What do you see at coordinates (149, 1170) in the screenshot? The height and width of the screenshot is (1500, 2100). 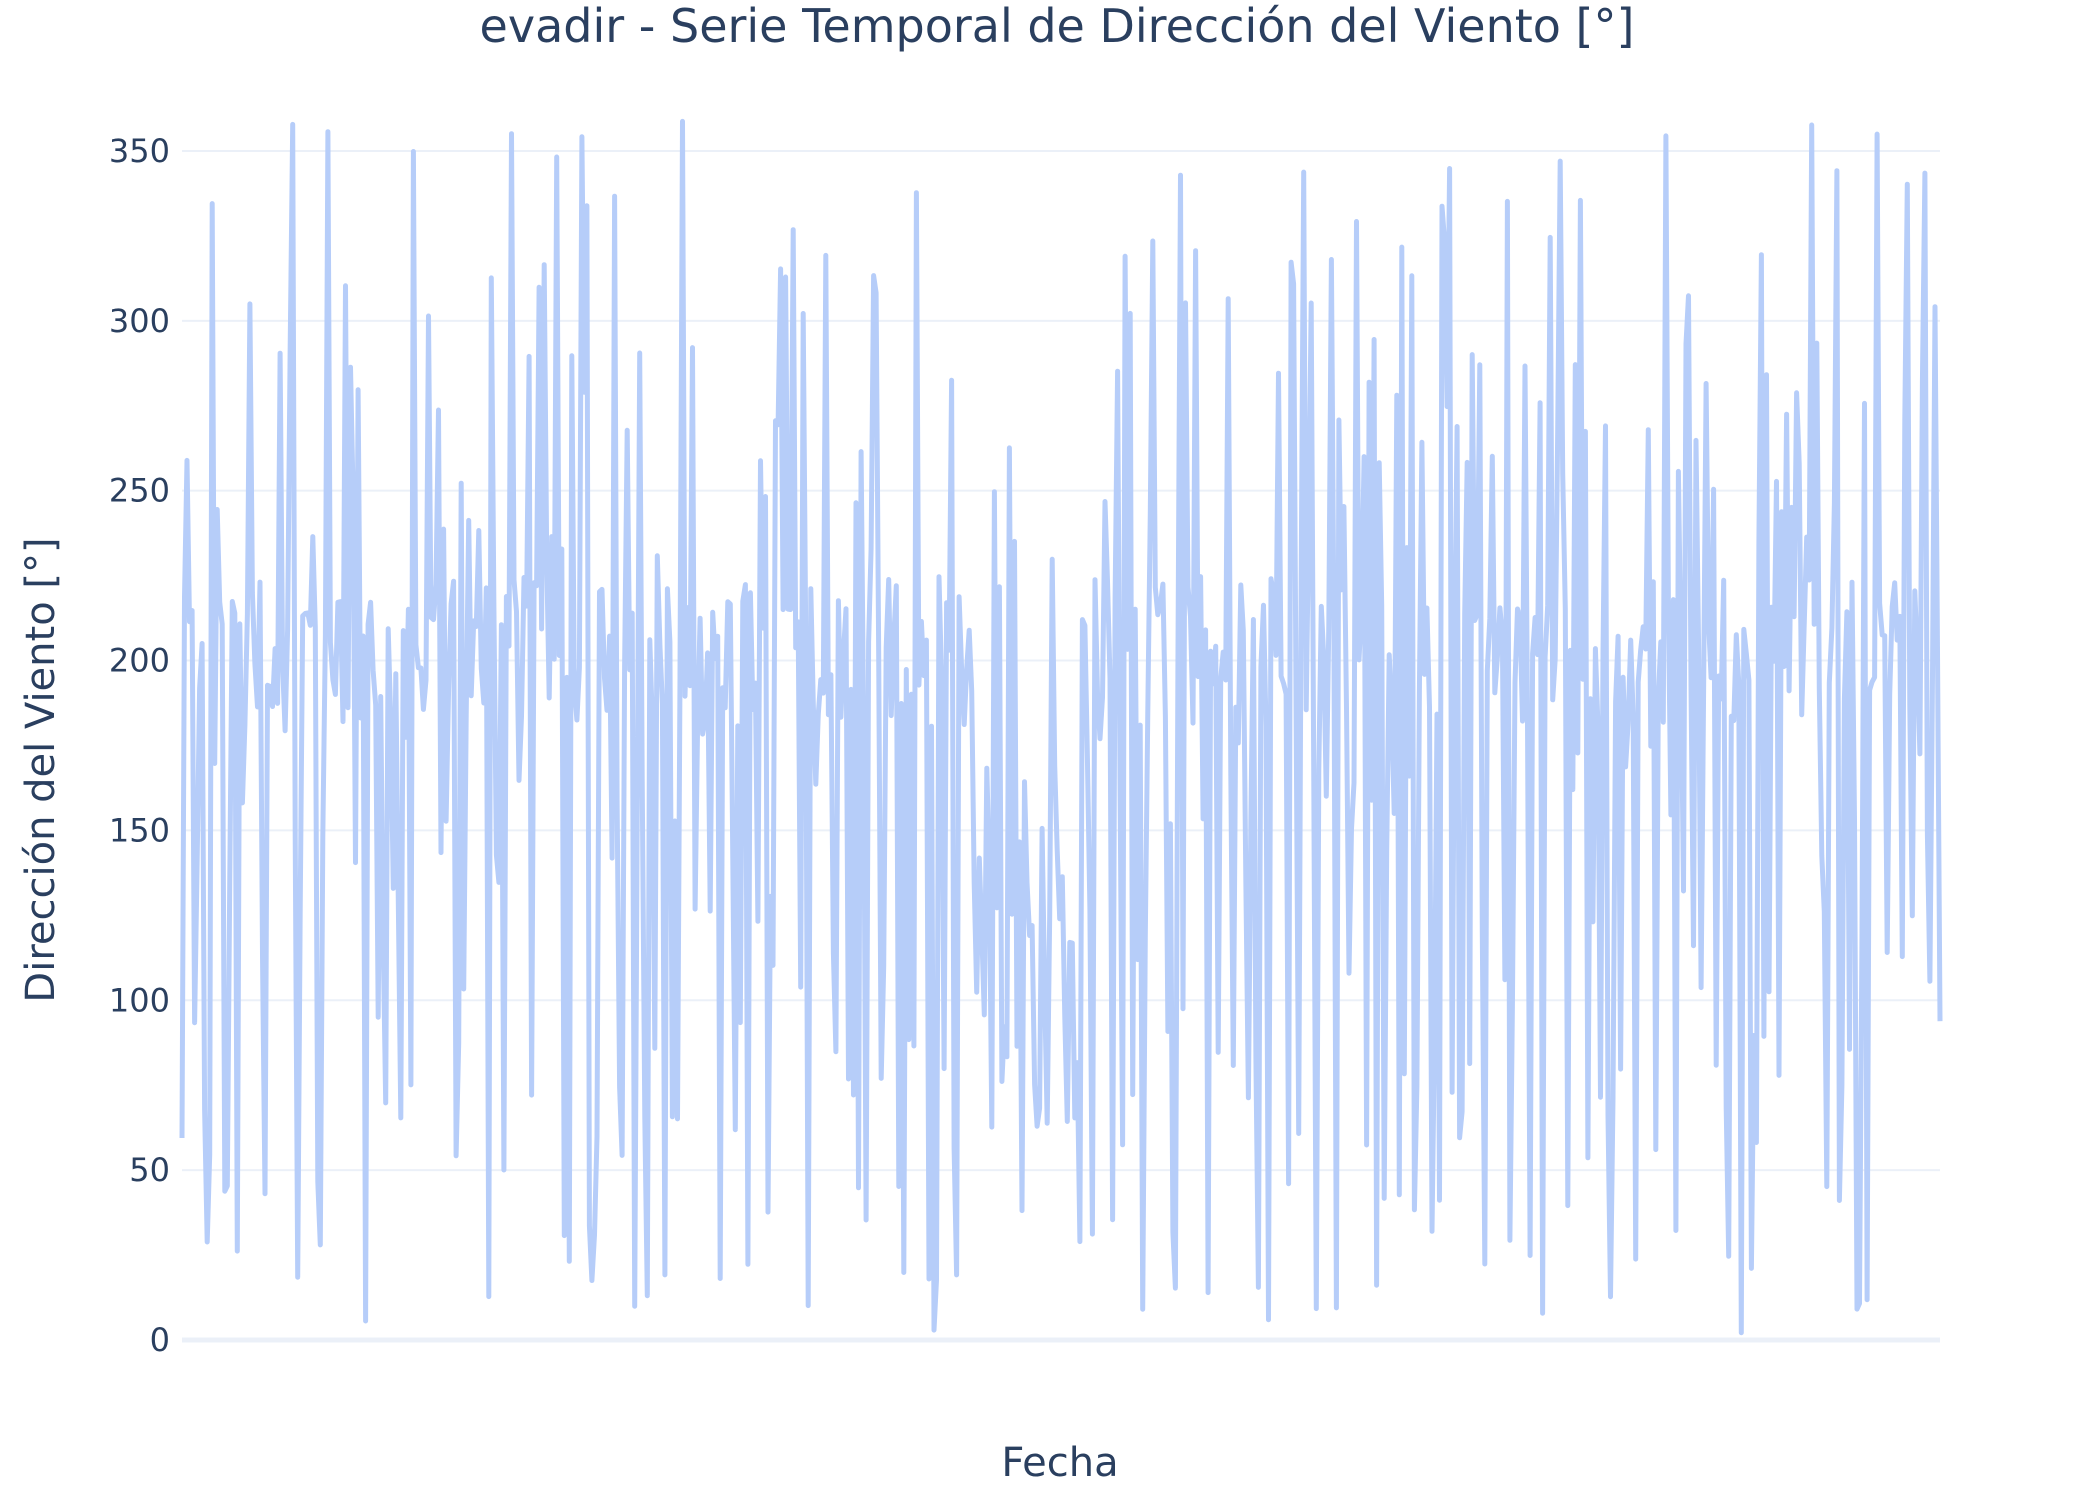 I see `y-tick-label: 50` at bounding box center [149, 1170].